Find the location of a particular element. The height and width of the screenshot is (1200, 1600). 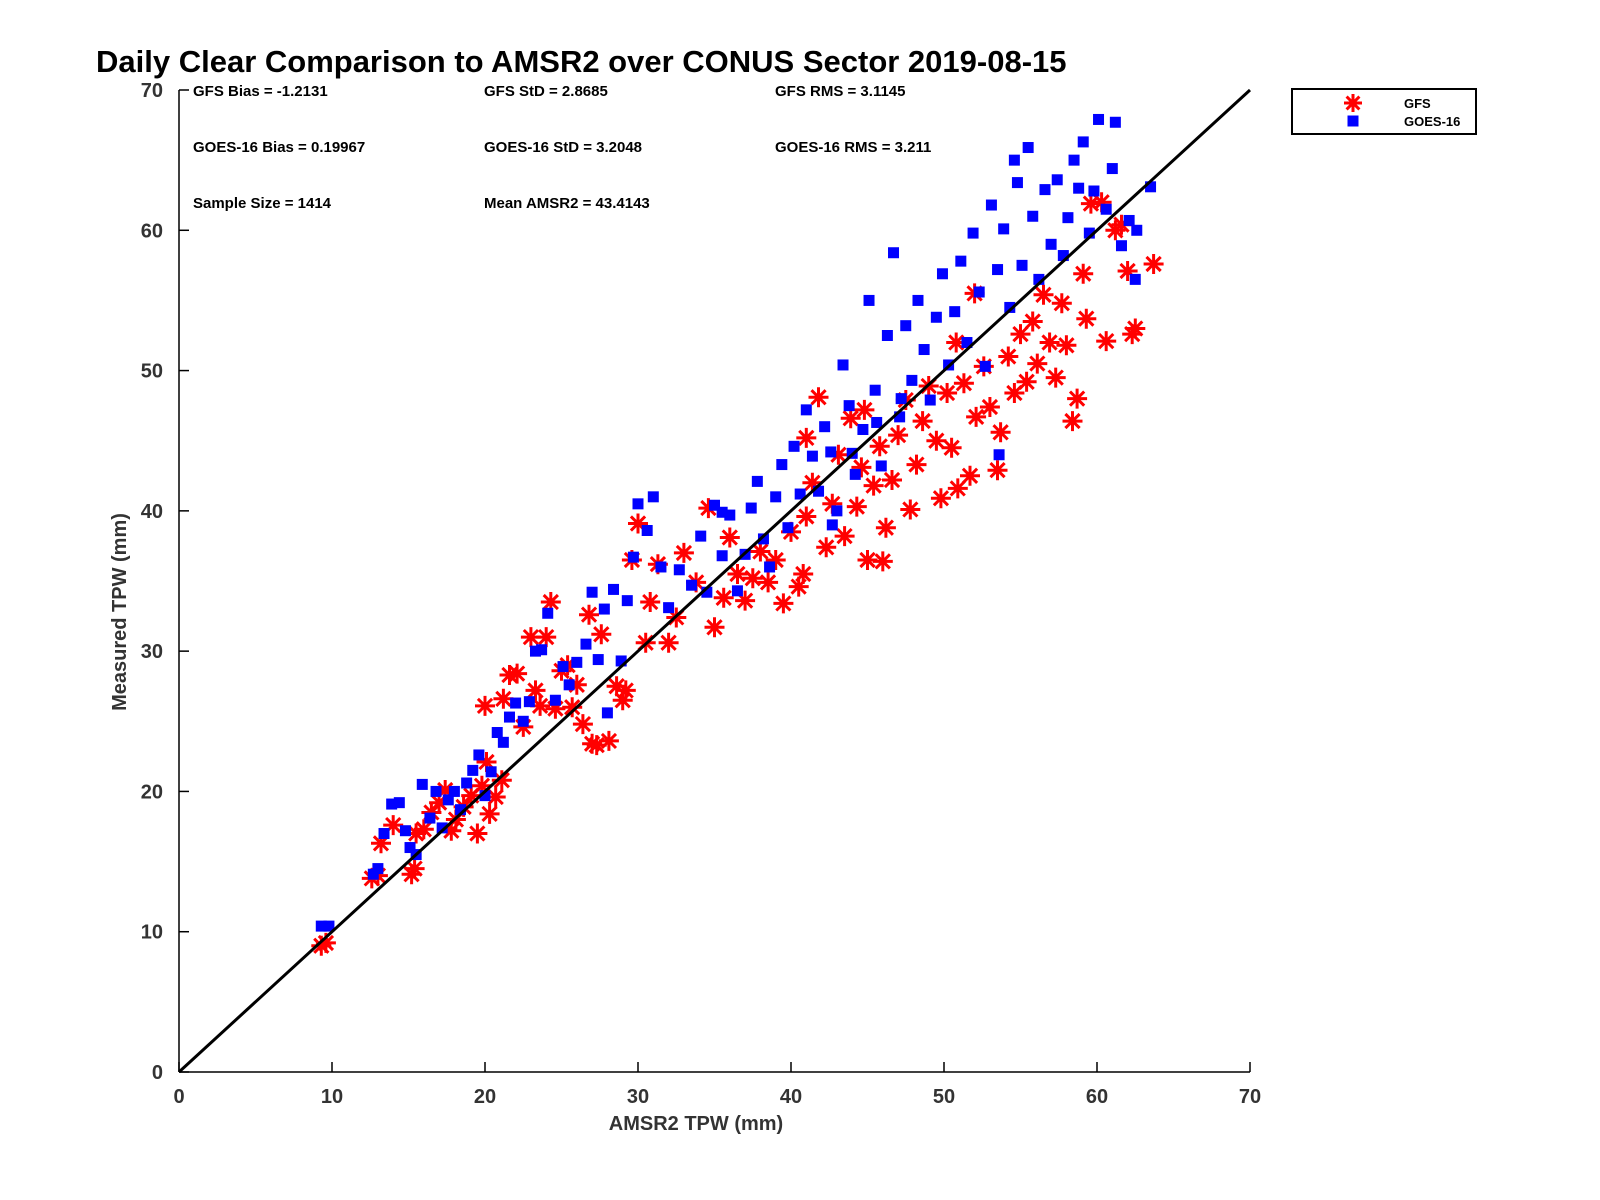

stat-annotation: GFS StD = 2.8685 is located at coordinates (546, 91).